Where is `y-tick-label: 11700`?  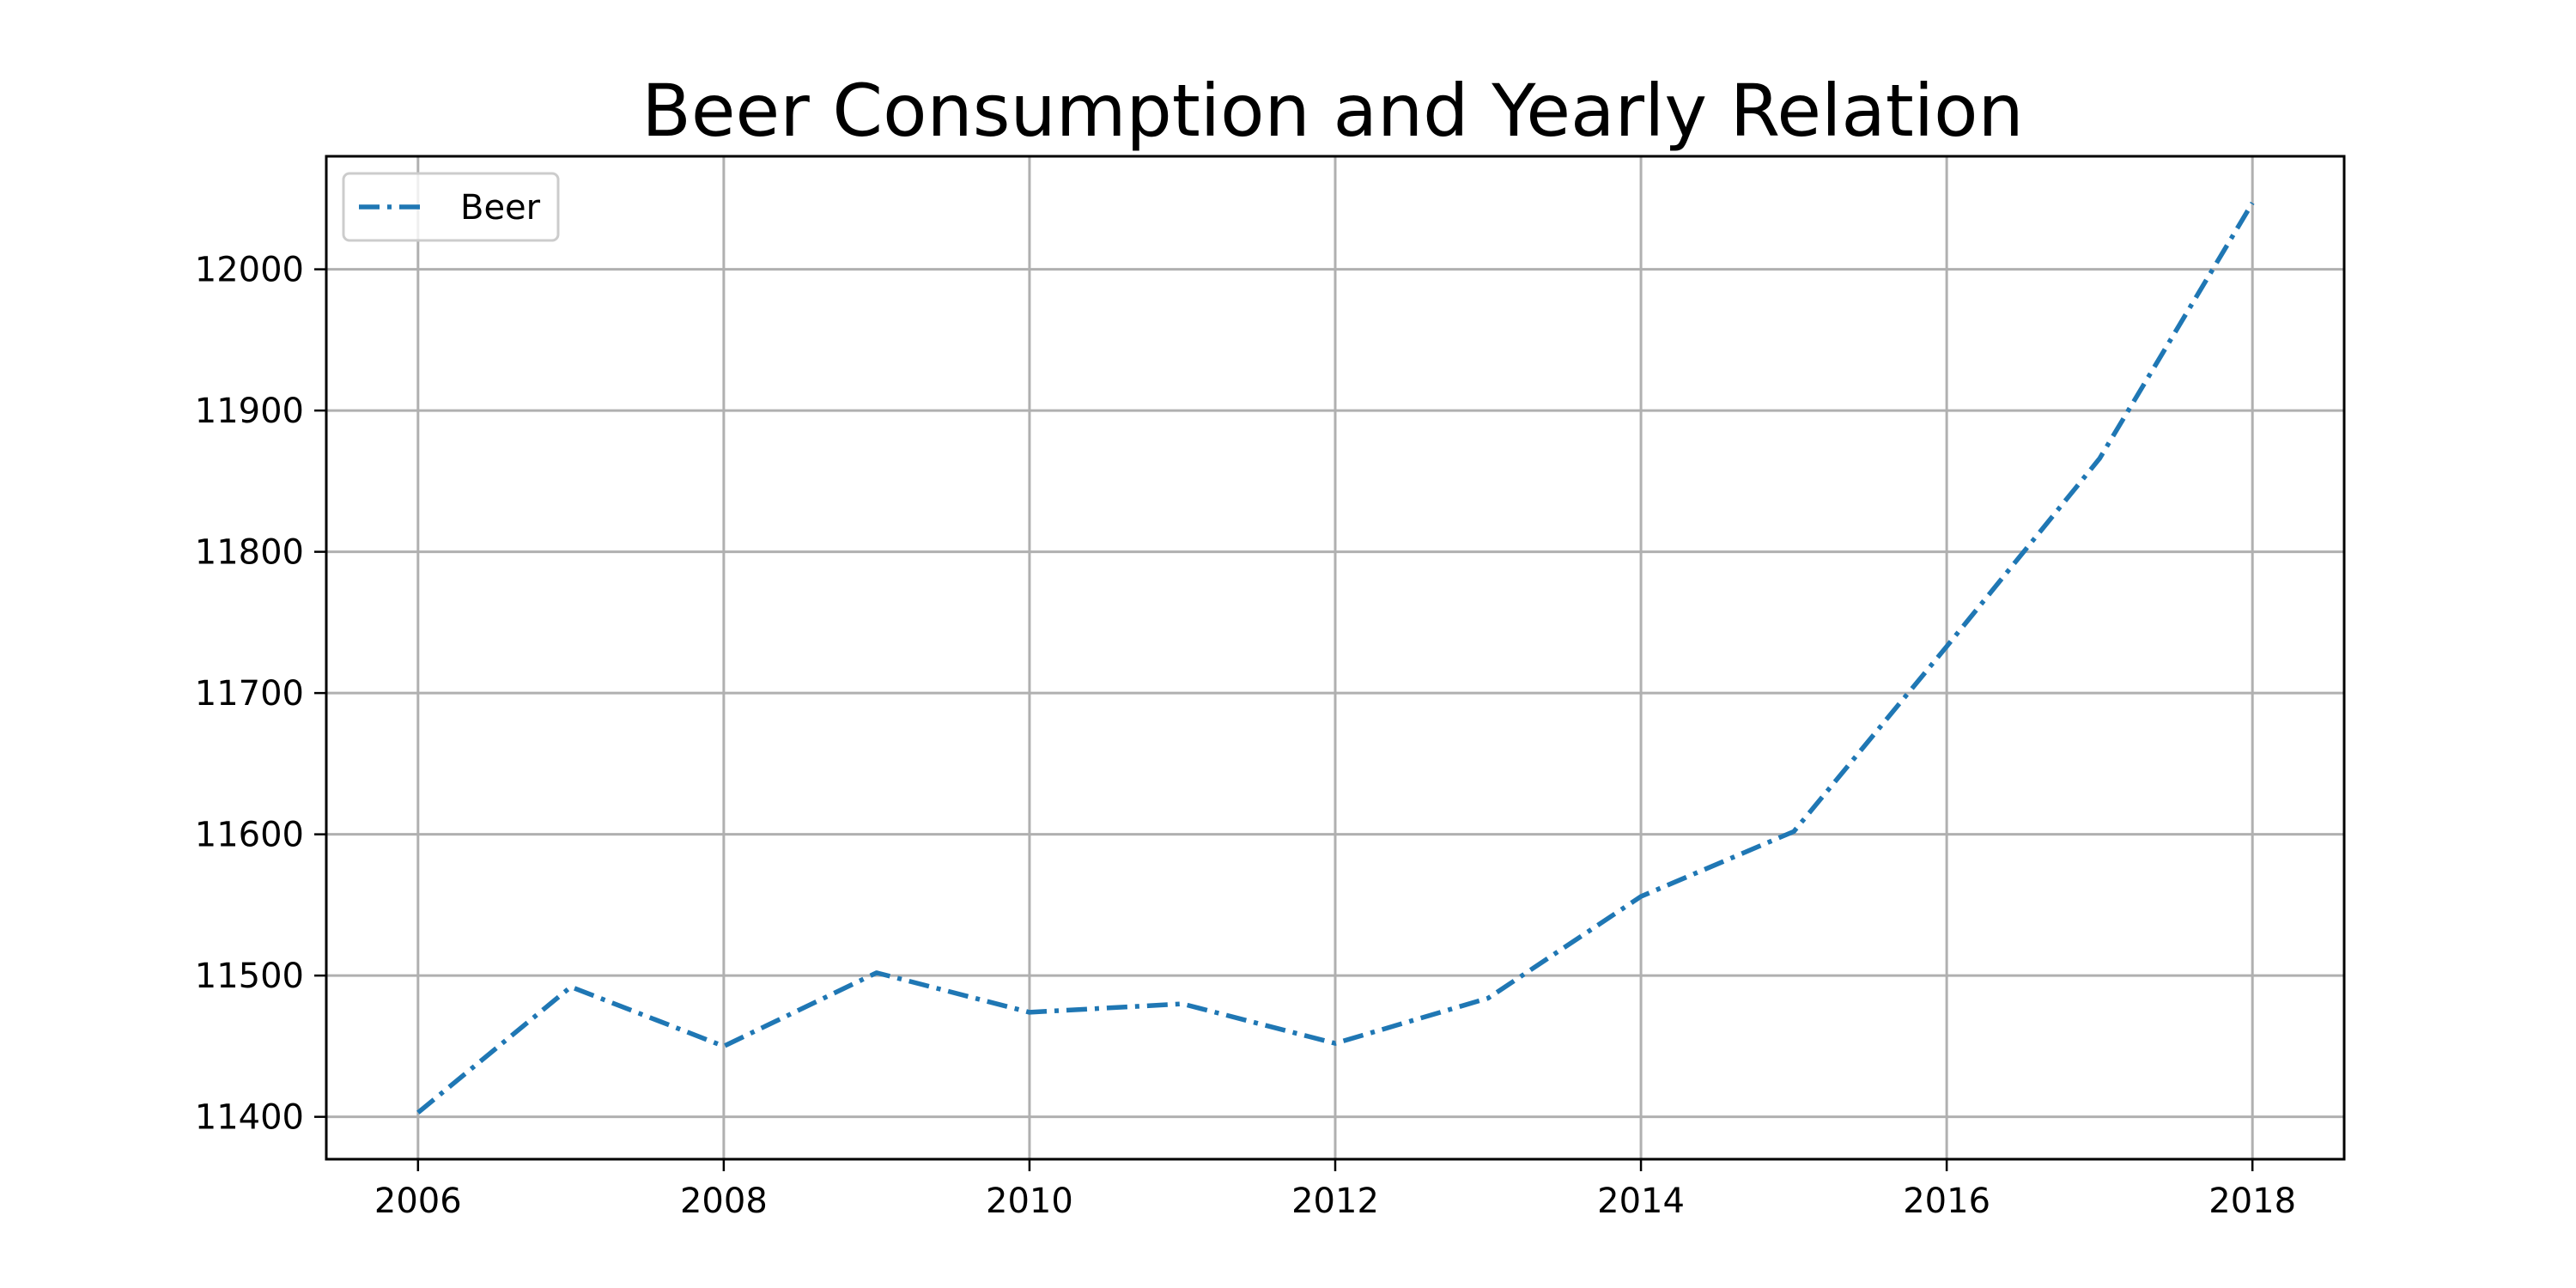
y-tick-label: 11700 is located at coordinates (250, 694).